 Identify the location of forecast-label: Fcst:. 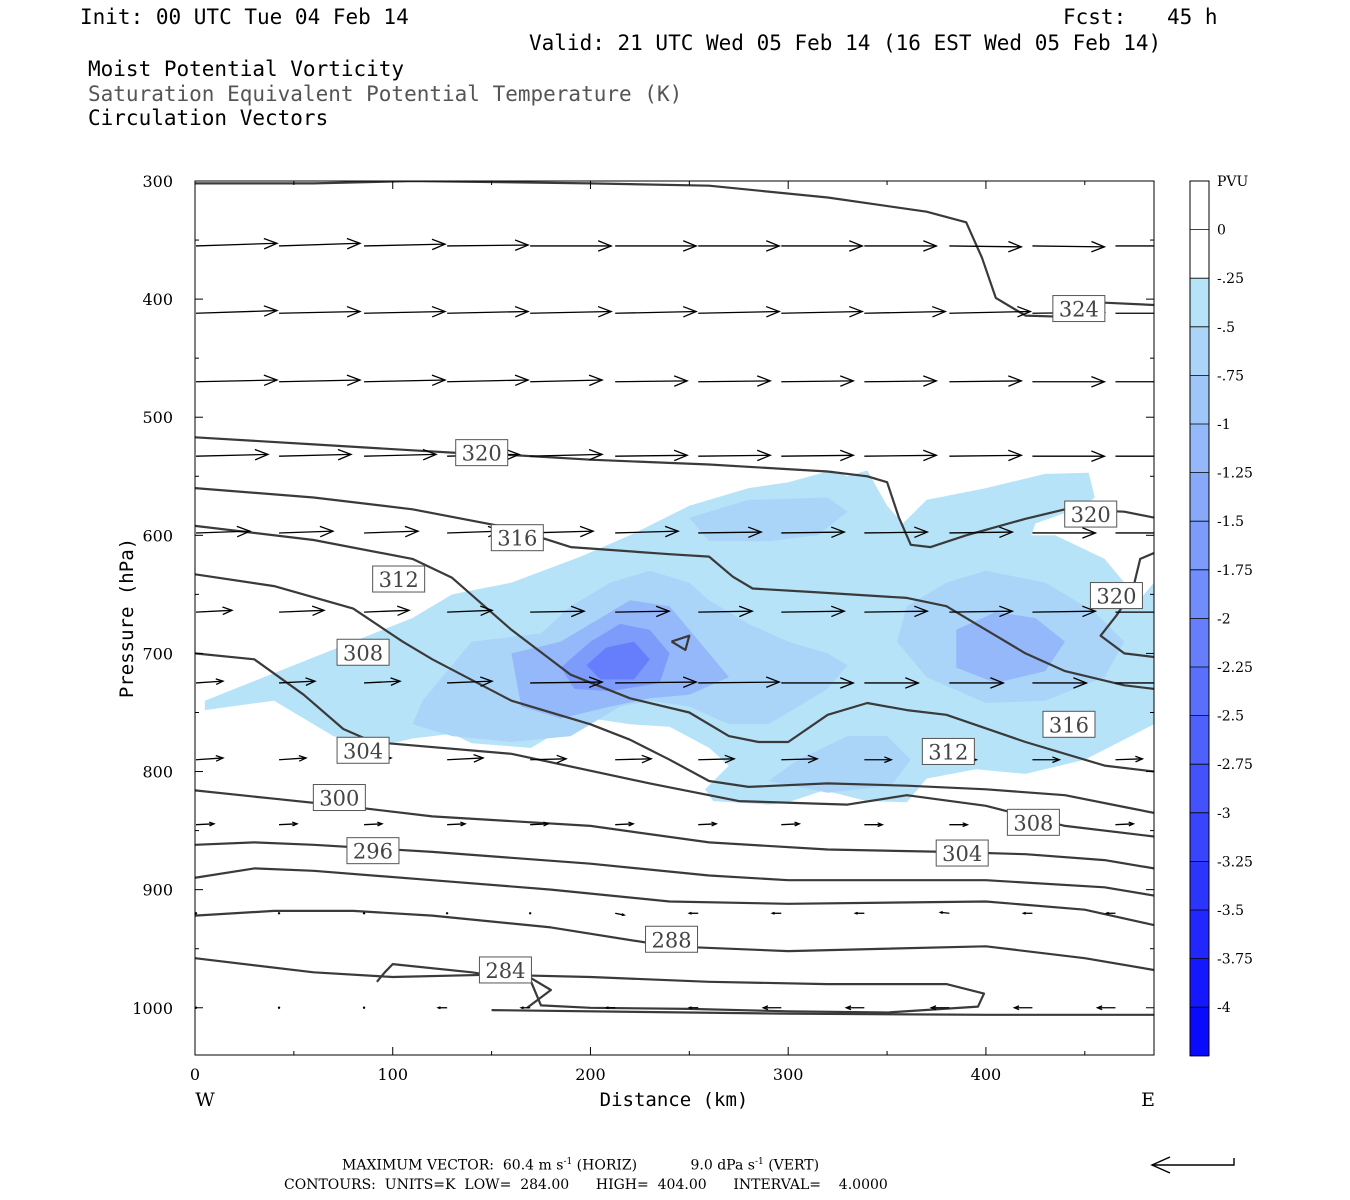
(1095, 17).